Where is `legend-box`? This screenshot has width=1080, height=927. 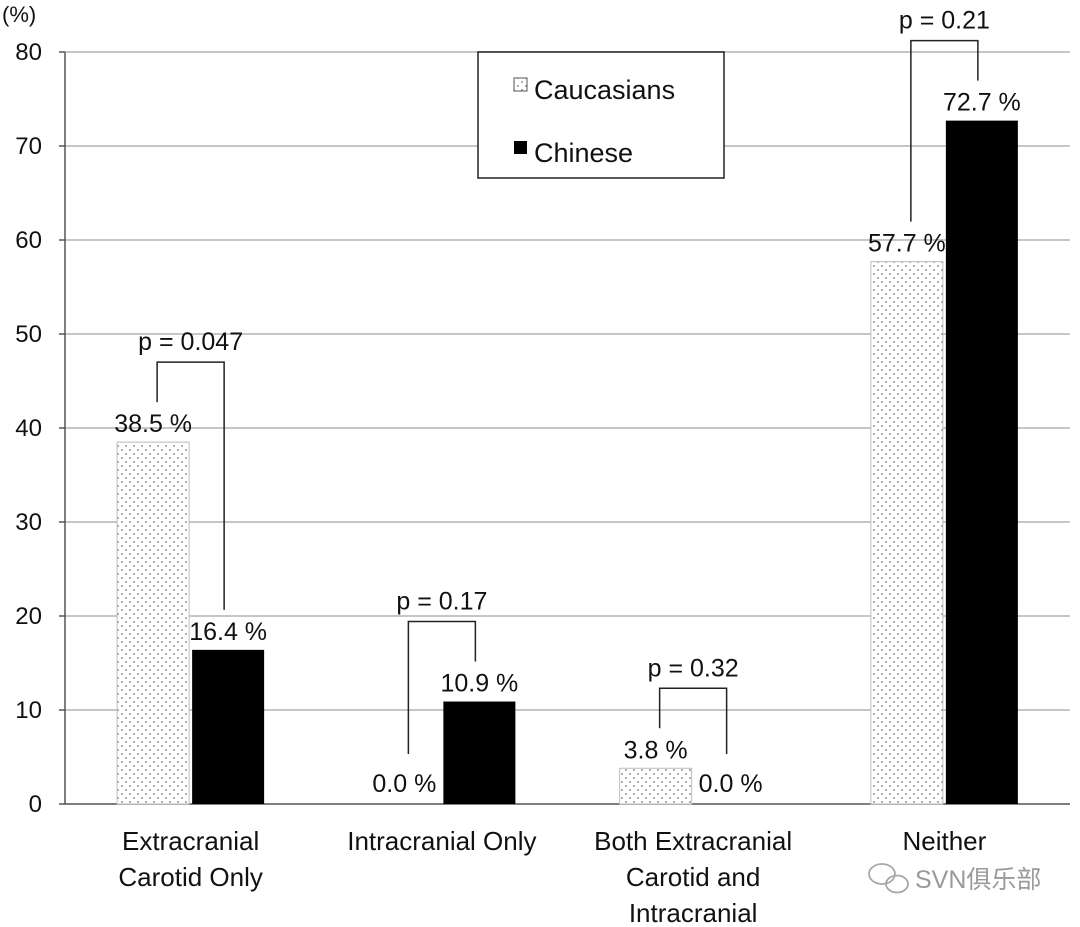 legend-box is located at coordinates (601, 115).